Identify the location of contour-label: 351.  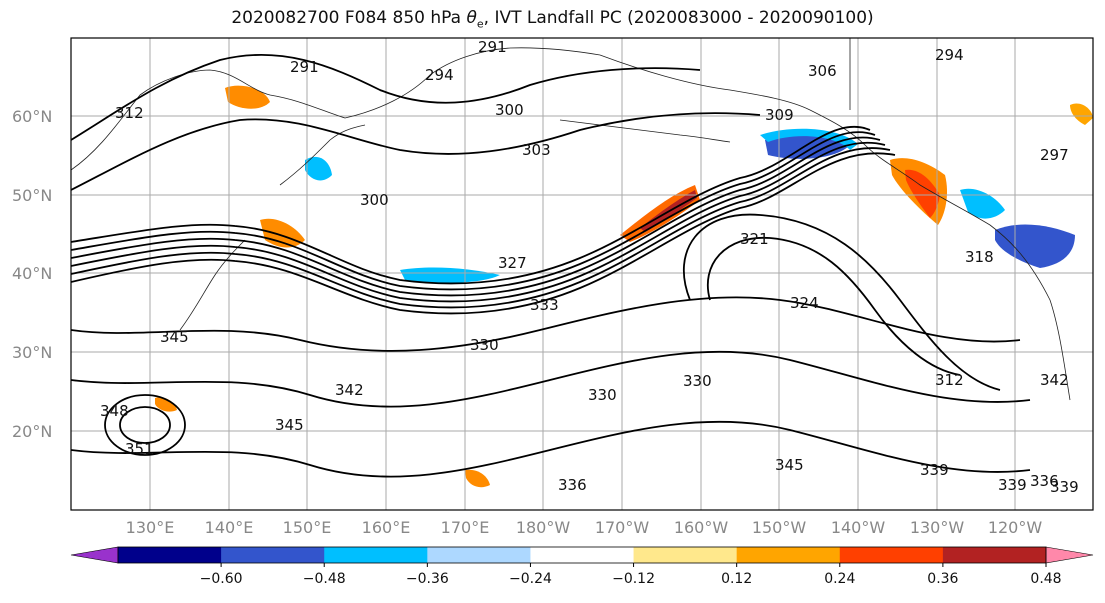
(139, 449).